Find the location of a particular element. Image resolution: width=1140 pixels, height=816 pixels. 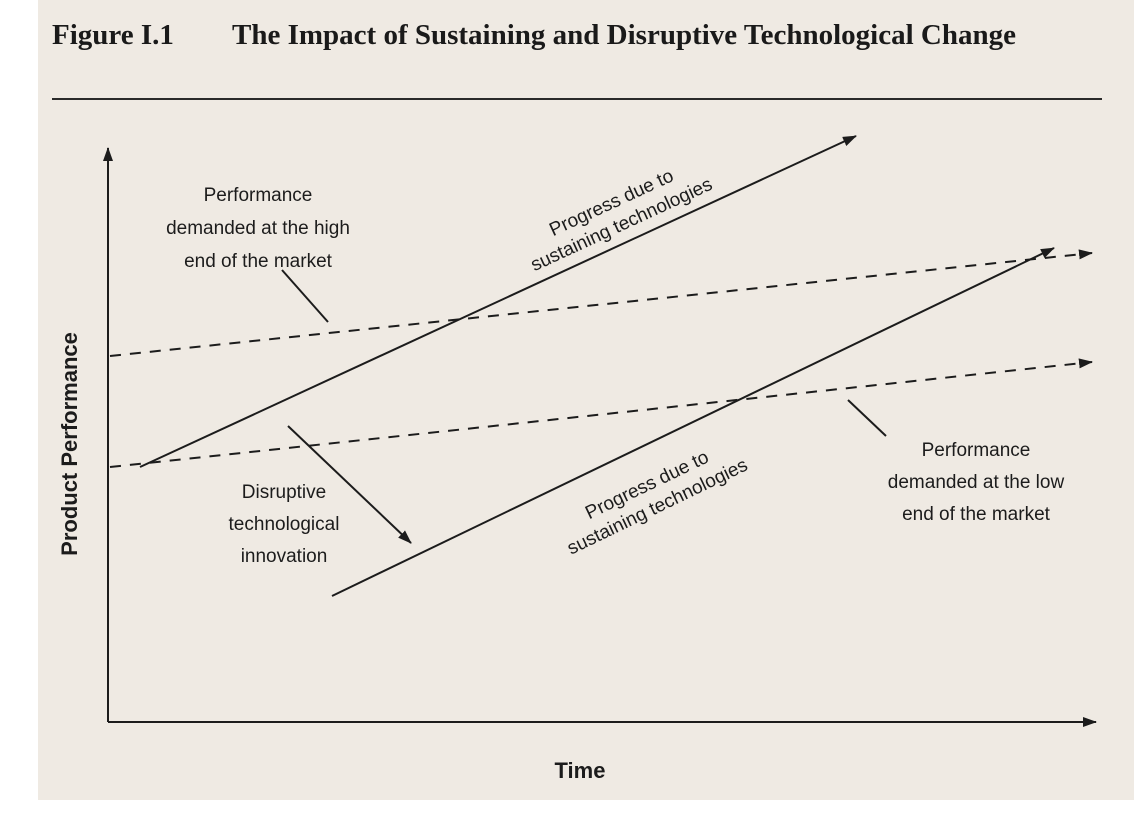

x-axis-label: Time is located at coordinates (580, 770).